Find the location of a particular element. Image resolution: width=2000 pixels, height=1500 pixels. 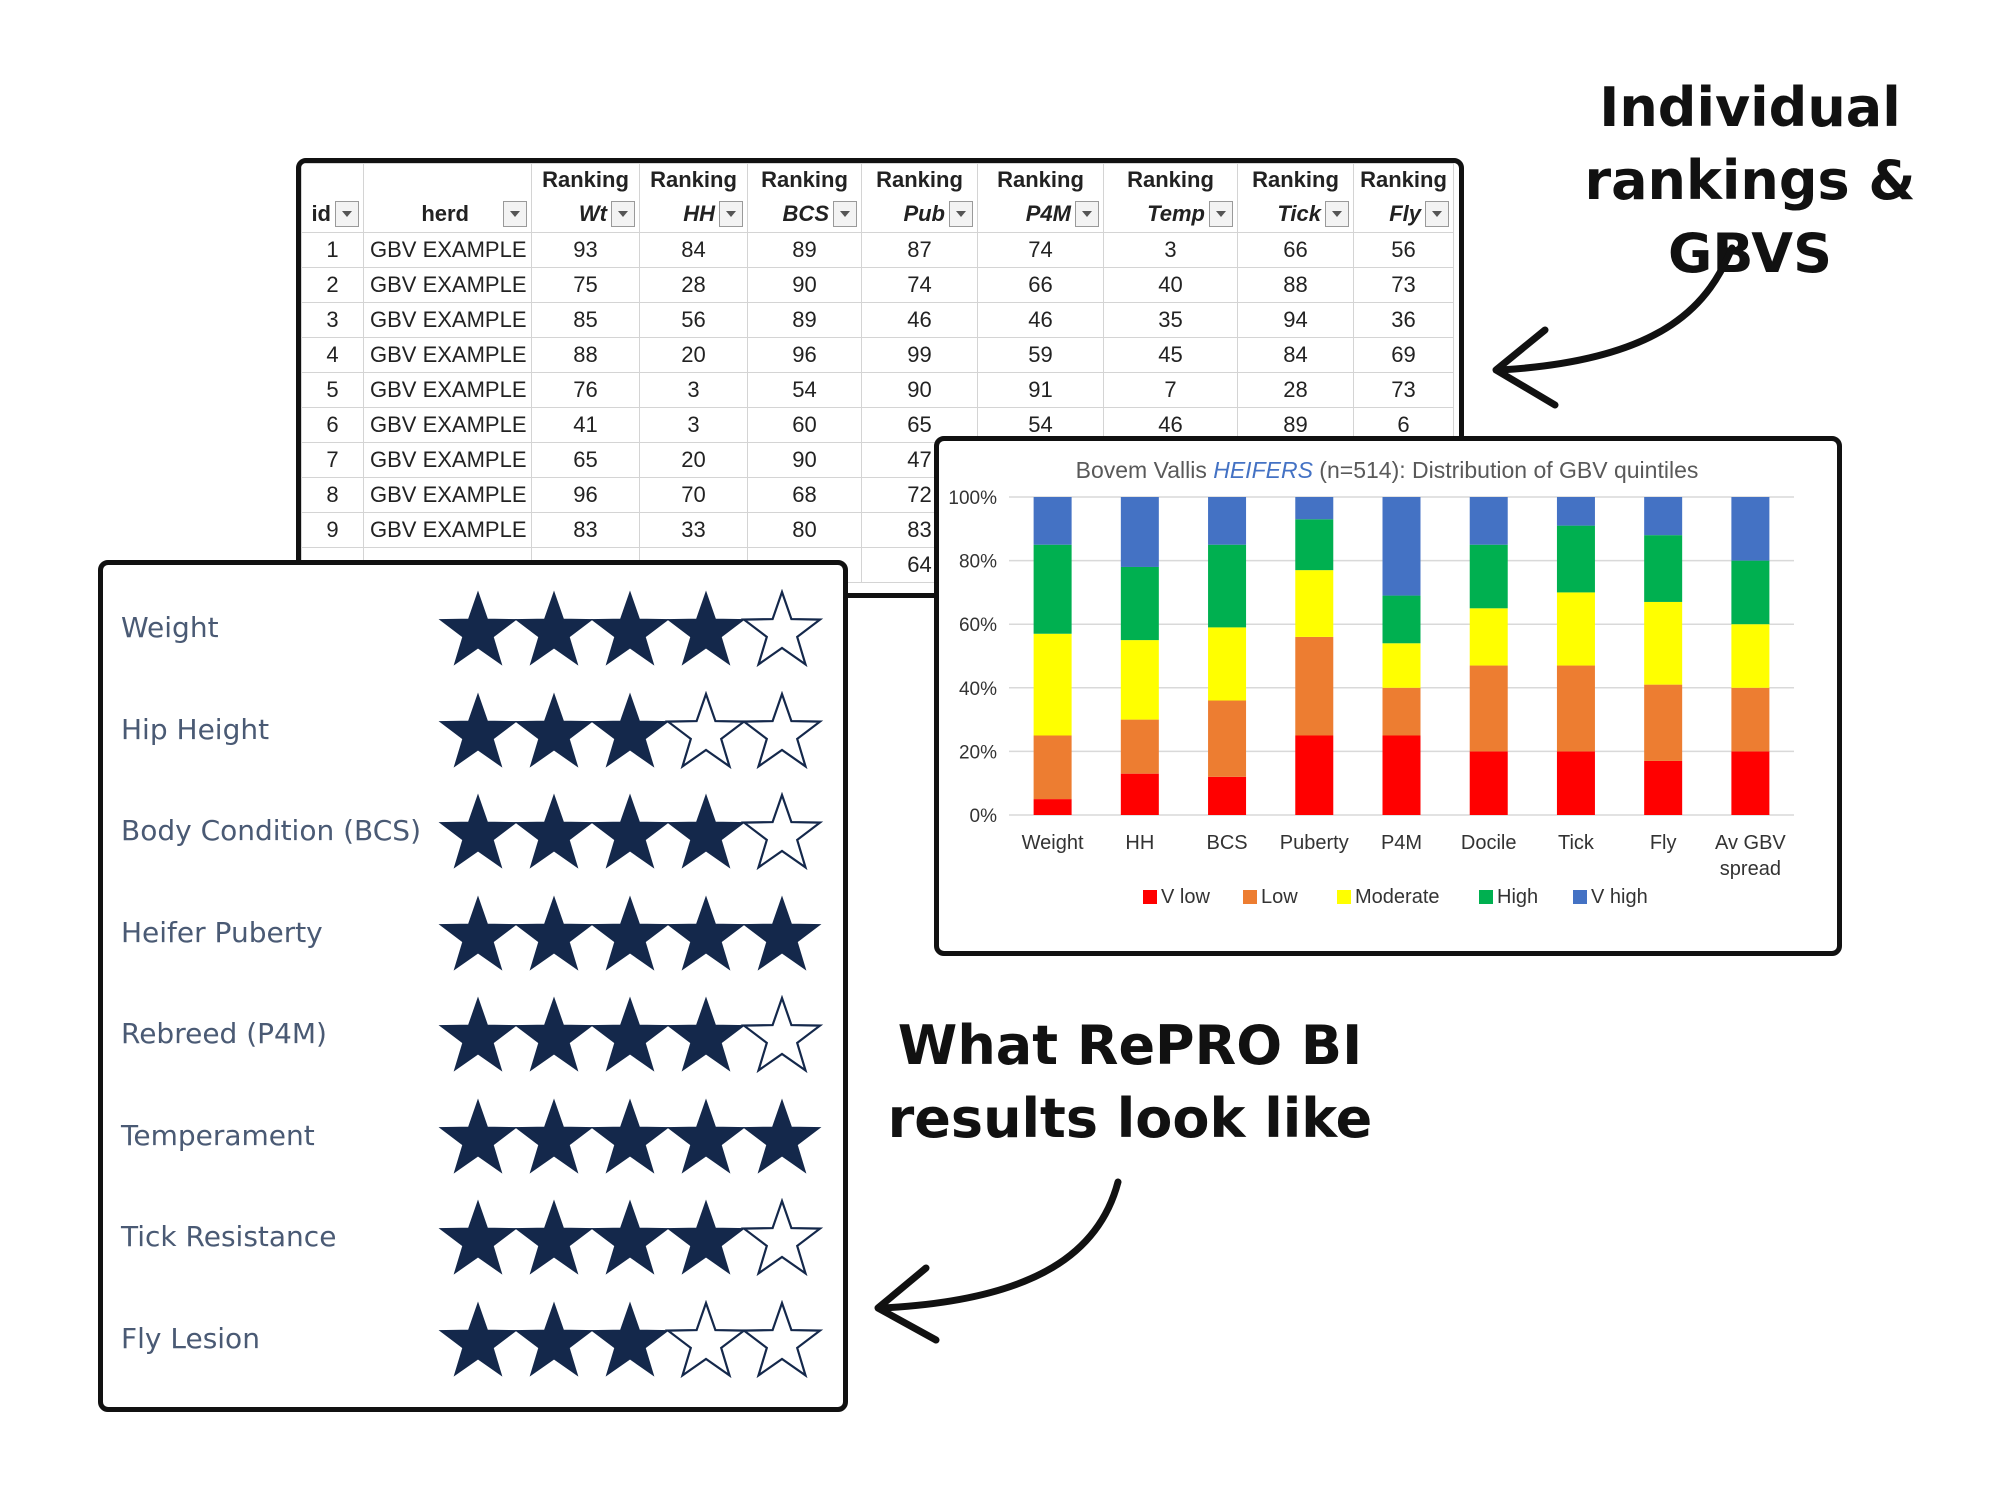

table-row: 4 GBV EXAMPLE 88 20 96 99 59 45 84 69 is located at coordinates (877, 355).